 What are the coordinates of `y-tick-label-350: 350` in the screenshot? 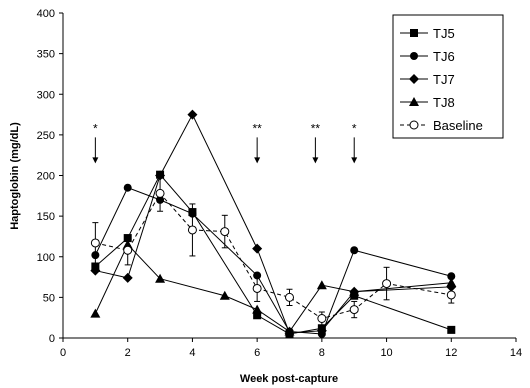 It's located at (46, 55).